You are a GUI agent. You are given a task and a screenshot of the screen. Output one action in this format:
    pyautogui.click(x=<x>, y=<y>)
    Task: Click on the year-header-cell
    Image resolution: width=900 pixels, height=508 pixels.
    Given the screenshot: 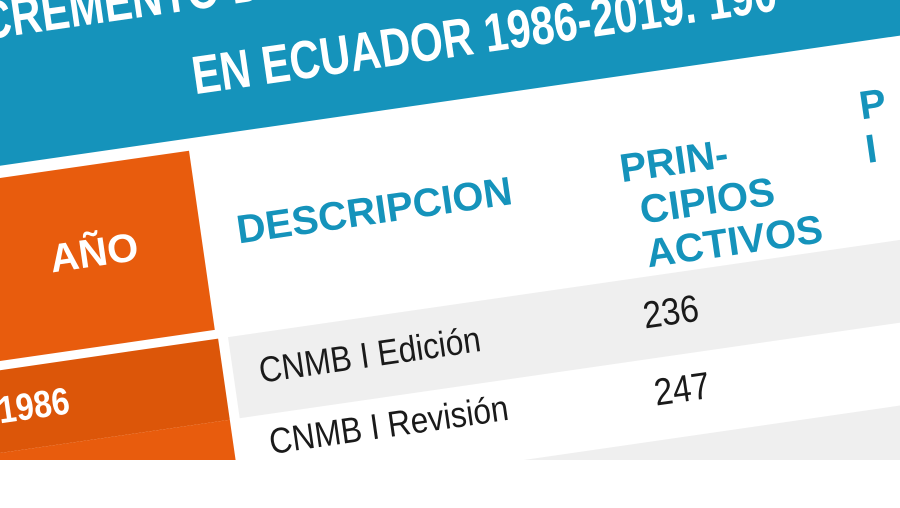 What is the action you would take?
    pyautogui.click(x=107, y=255)
    